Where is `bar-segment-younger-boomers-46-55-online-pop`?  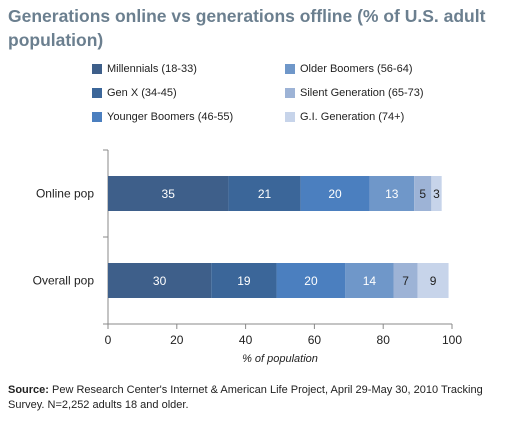
bar-segment-younger-boomers-46-55-online-pop is located at coordinates (335, 193).